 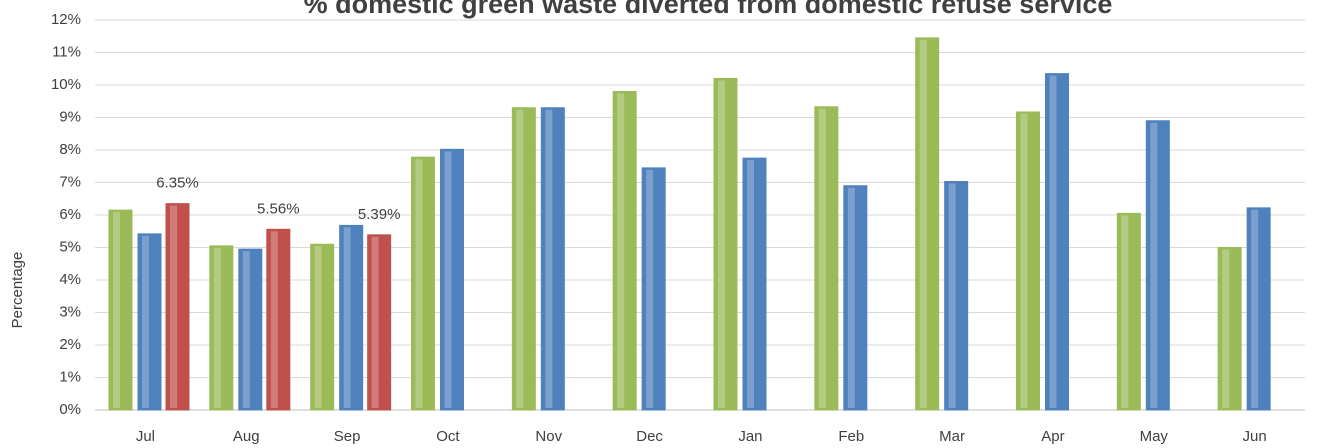 I want to click on y-tick-label: 12%, so click(x=66, y=19).